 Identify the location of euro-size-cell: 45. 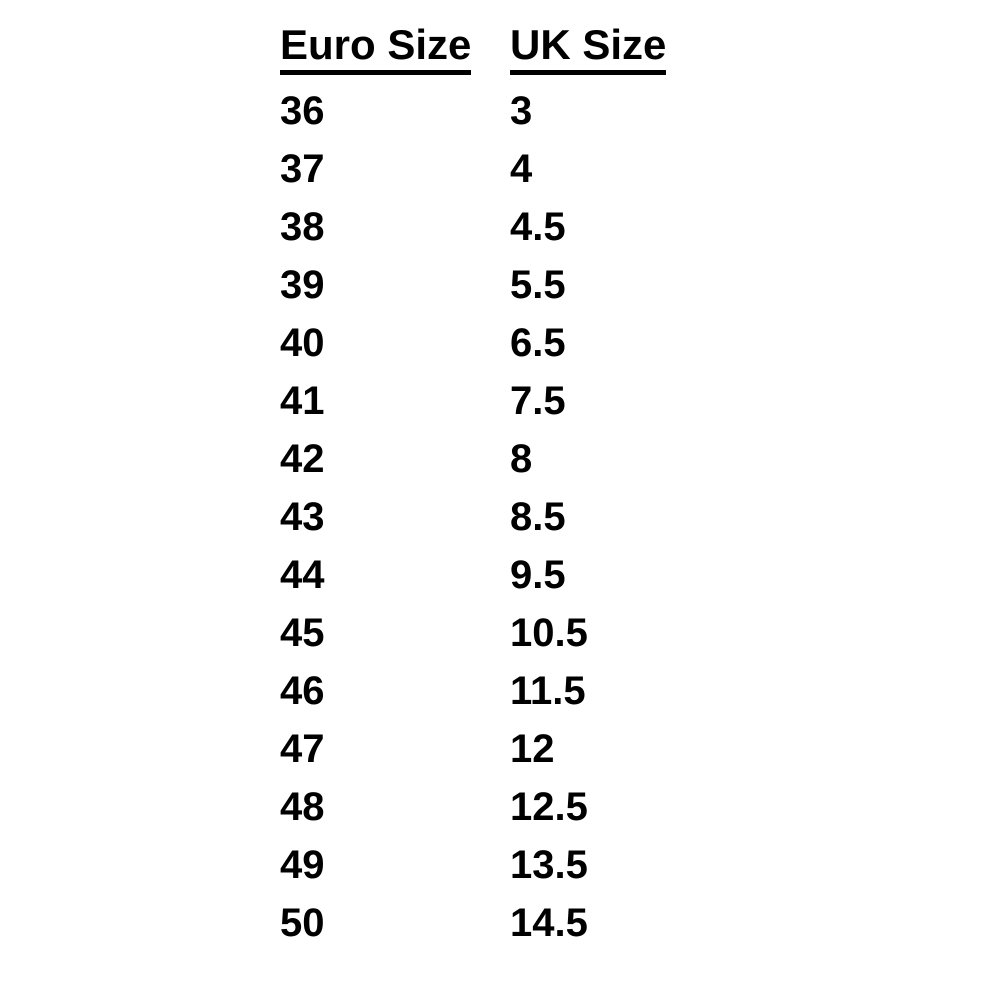
(302, 633).